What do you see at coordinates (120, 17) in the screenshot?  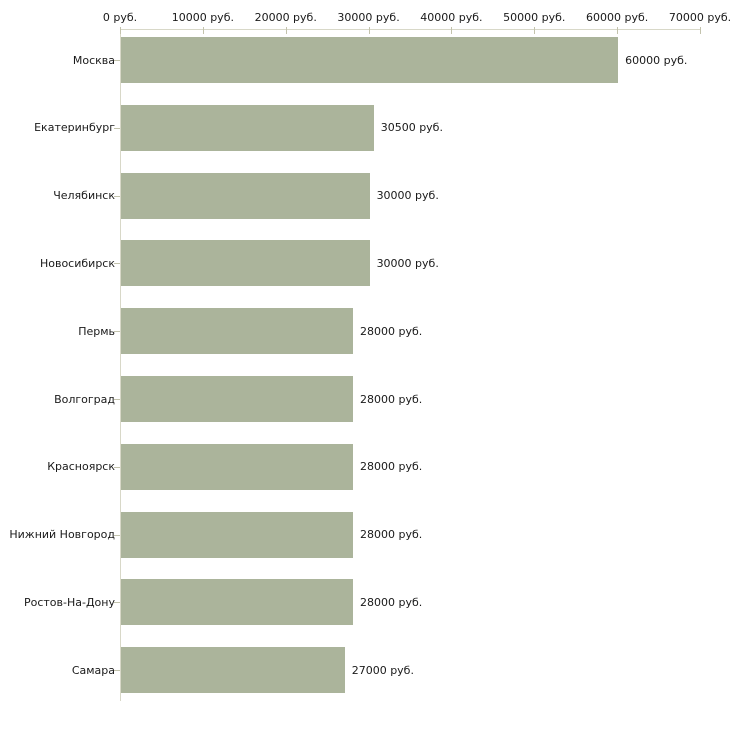 I see `x-tick-label: 0 руб.` at bounding box center [120, 17].